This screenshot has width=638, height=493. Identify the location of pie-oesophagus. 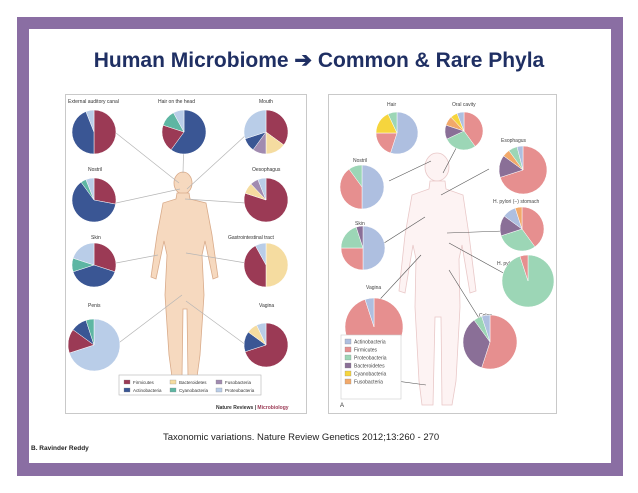
(266, 200).